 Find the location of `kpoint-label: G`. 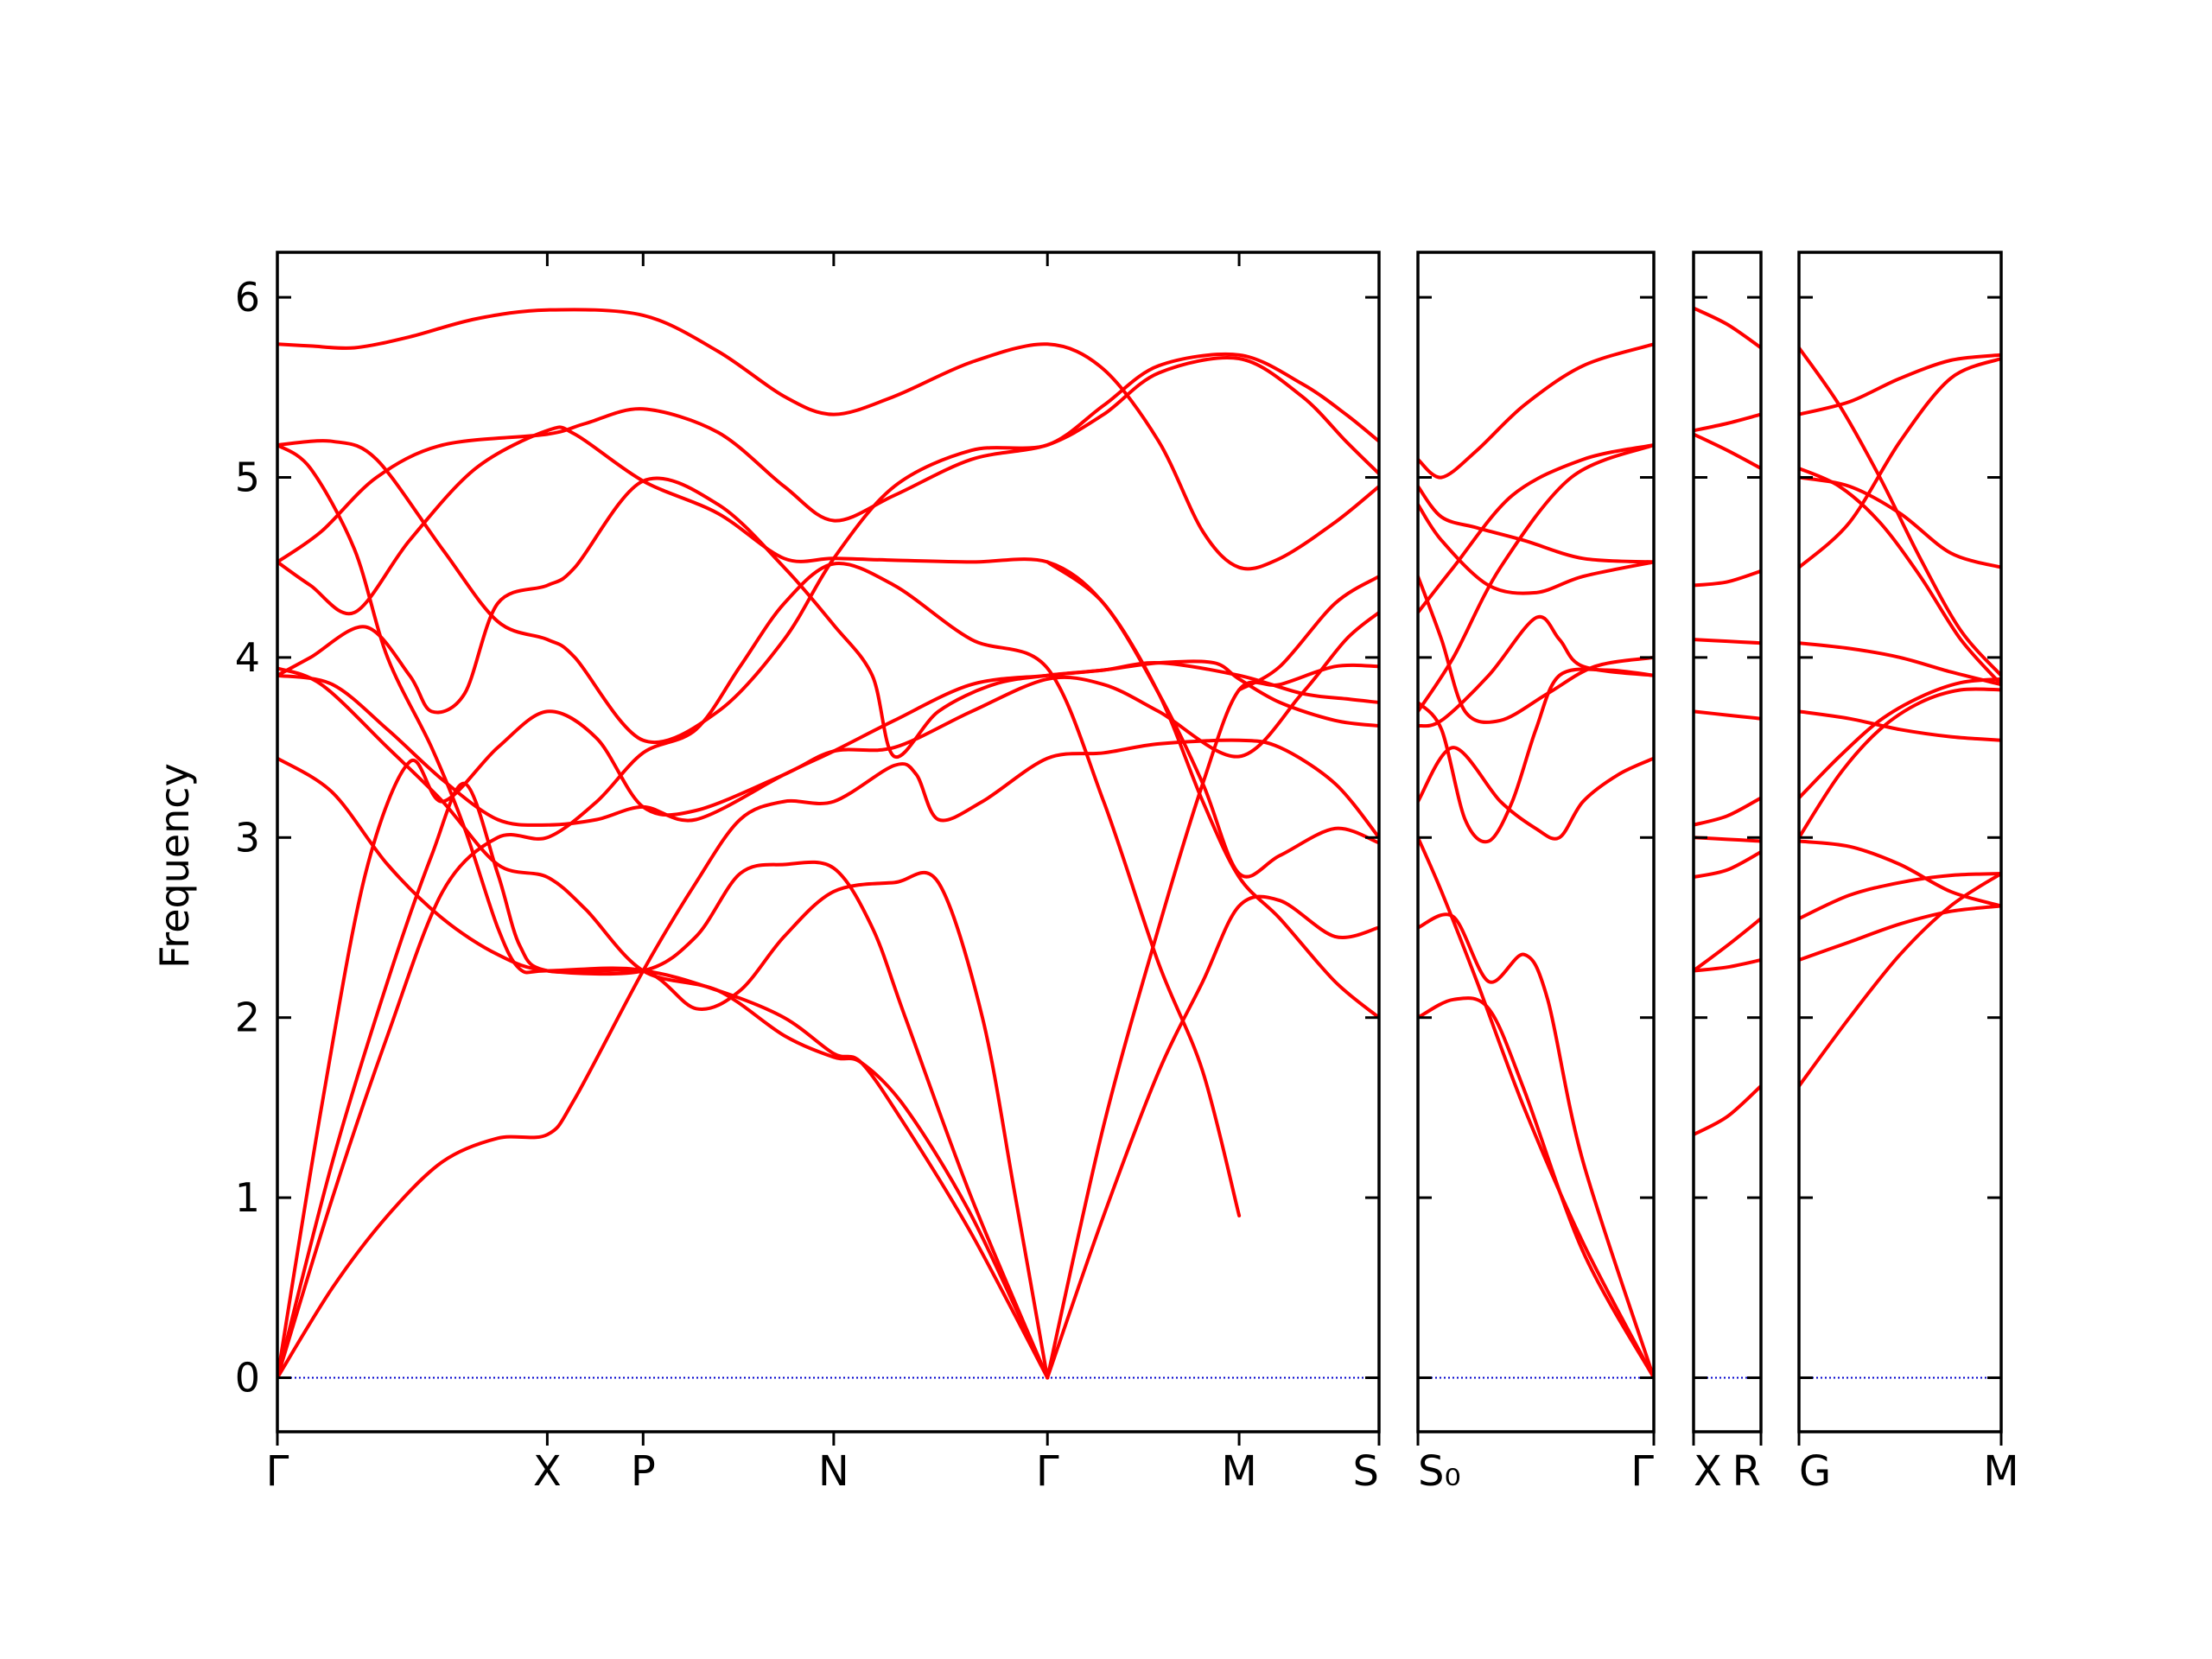

kpoint-label: G is located at coordinates (1815, 1471).